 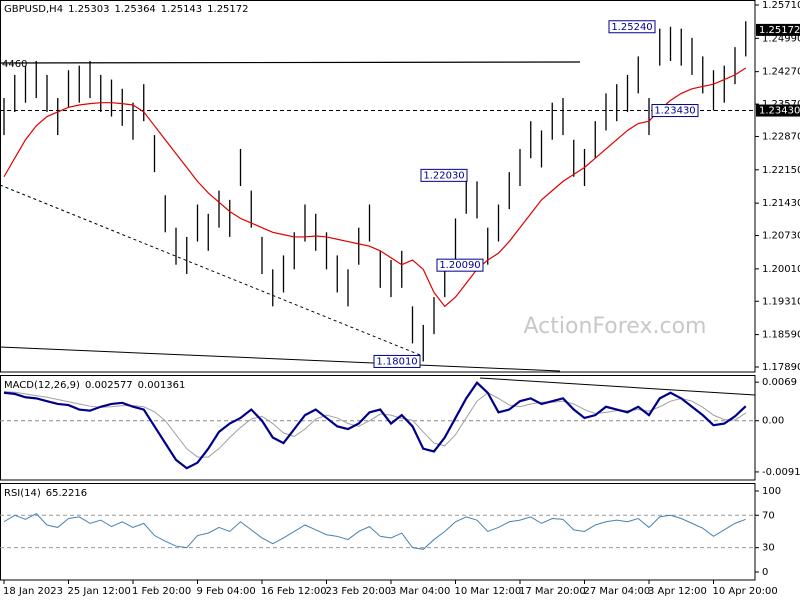 I want to click on y-tick-label: 0.00, so click(x=773, y=421).